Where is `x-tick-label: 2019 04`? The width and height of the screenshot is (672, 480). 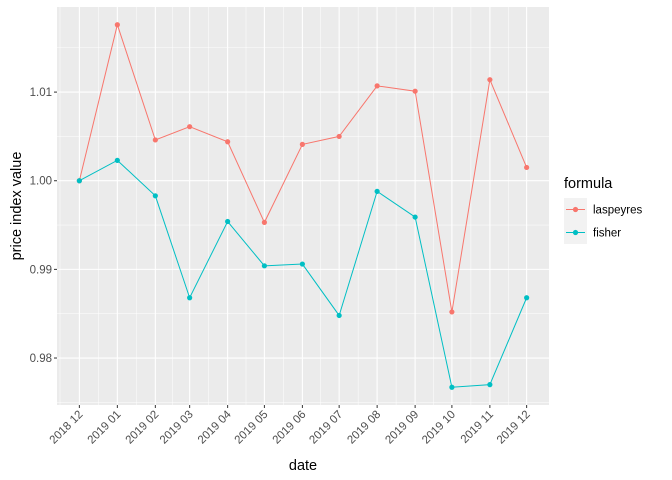 x-tick-label: 2019 04 is located at coordinates (215, 427).